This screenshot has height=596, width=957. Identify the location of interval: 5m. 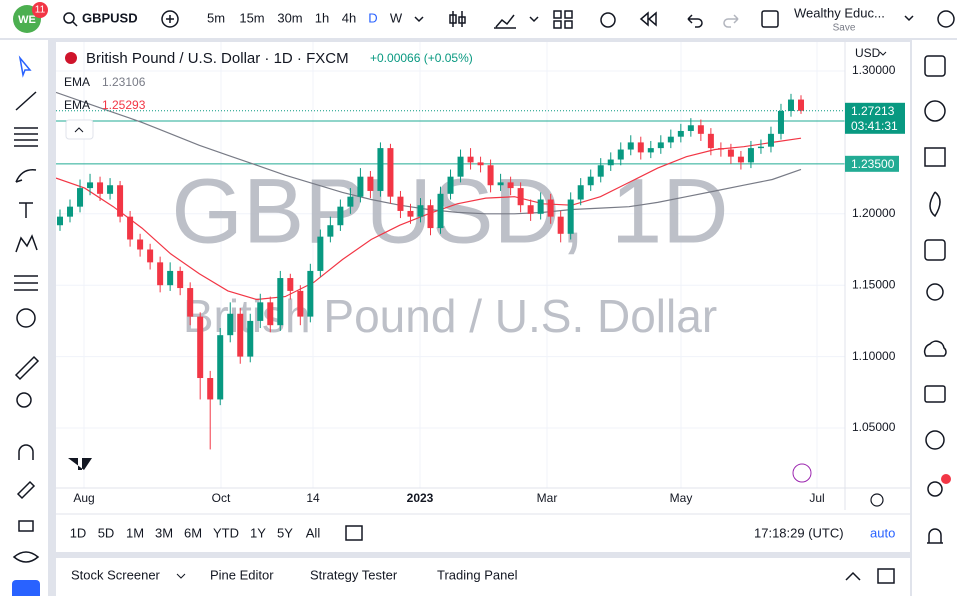
(216, 17).